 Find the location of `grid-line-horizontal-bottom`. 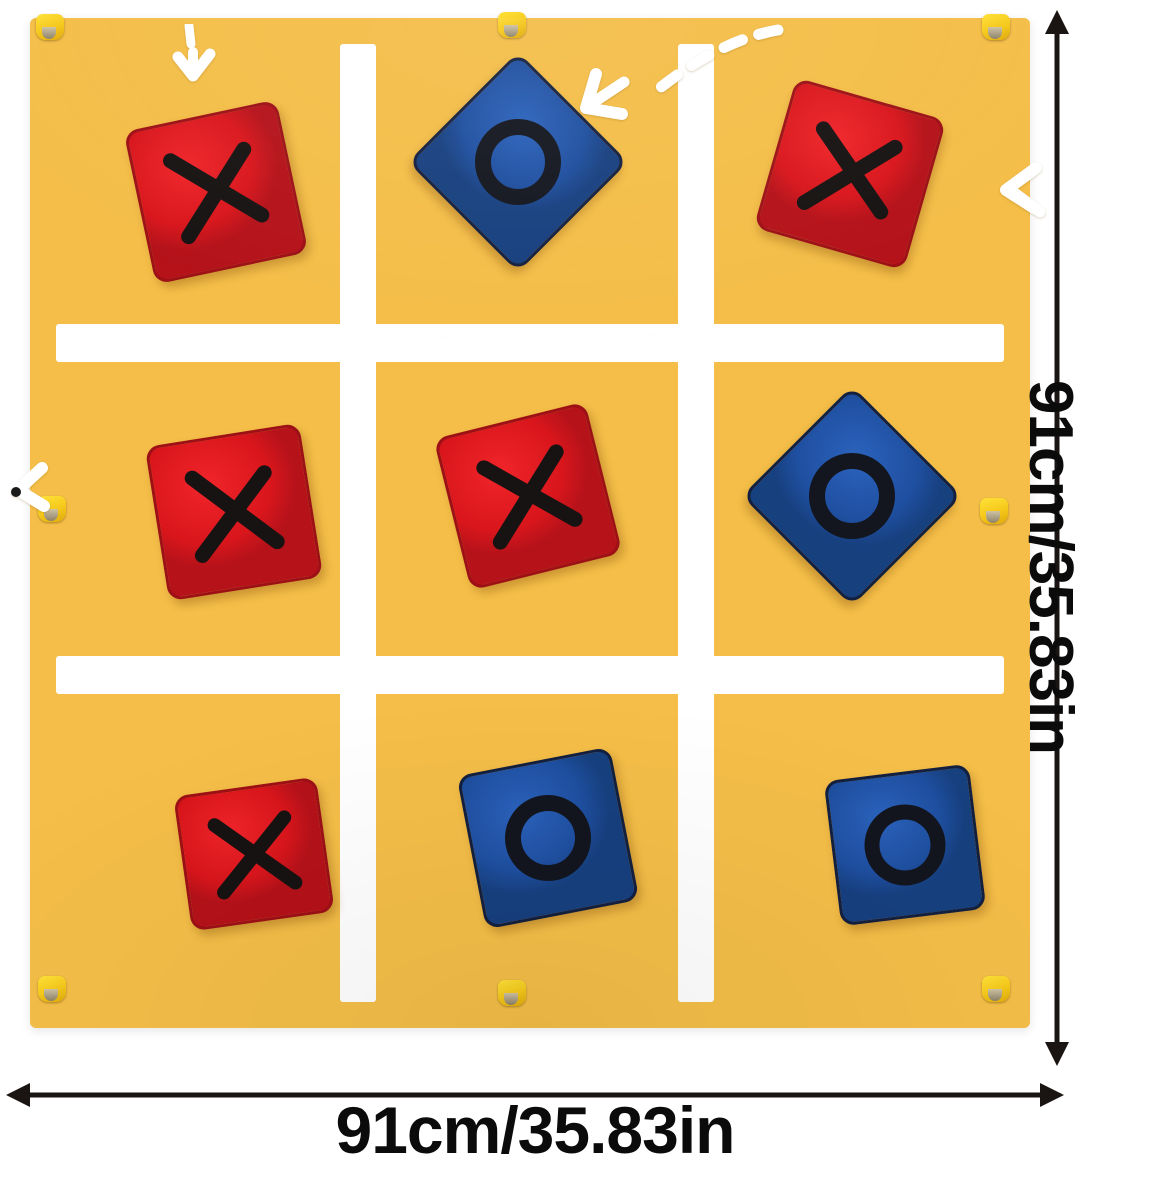

grid-line-horizontal-bottom is located at coordinates (530, 675).